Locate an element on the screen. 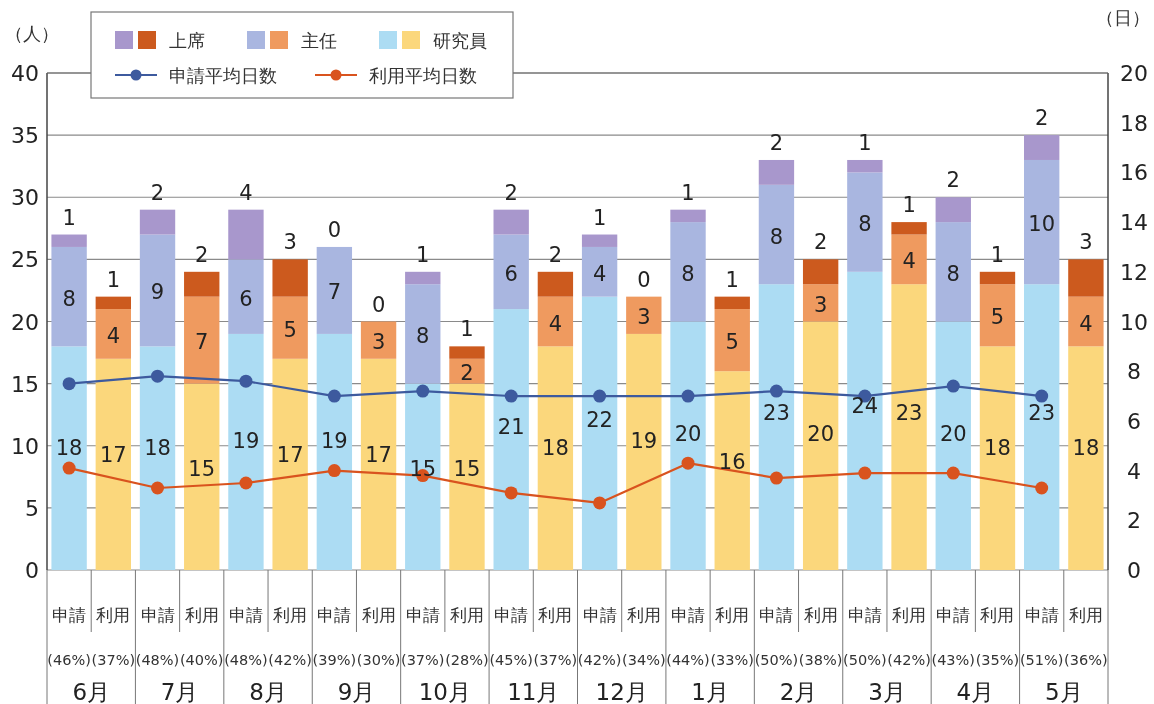  y-tick-label: 15 is located at coordinates (25, 384).